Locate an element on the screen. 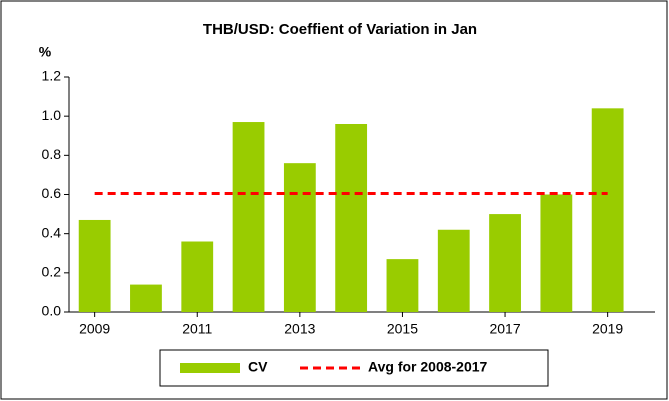  y-tick-label: 0.0 is located at coordinates (52, 311).